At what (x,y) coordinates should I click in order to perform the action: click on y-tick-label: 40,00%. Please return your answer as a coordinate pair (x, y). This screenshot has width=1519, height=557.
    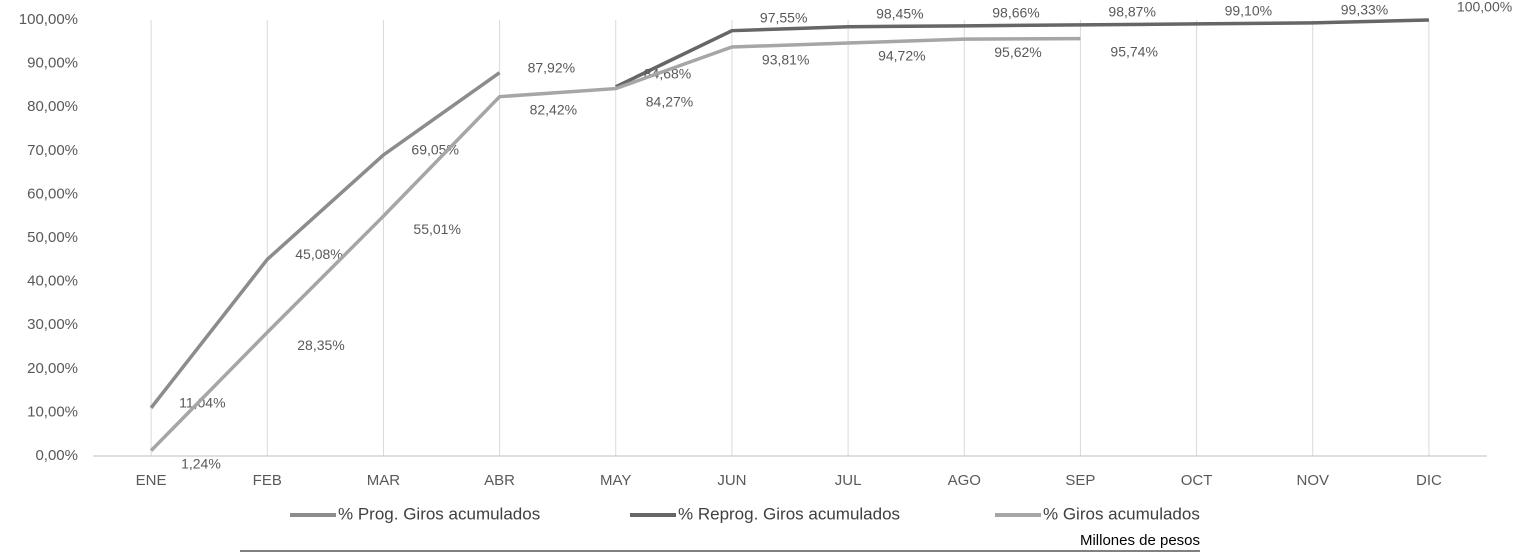
    Looking at the image, I should click on (52, 281).